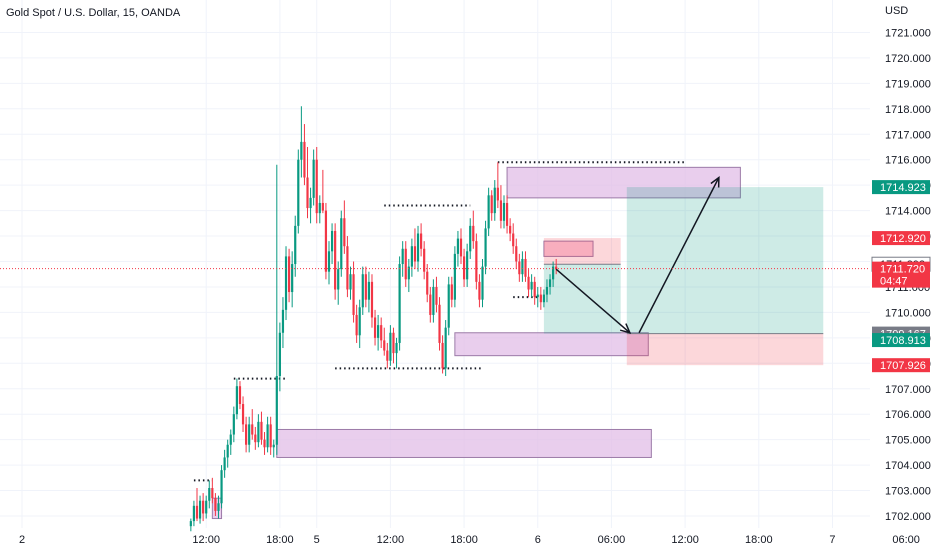 The height and width of the screenshot is (550, 932). I want to click on arrow-down-head, so click(626, 328).